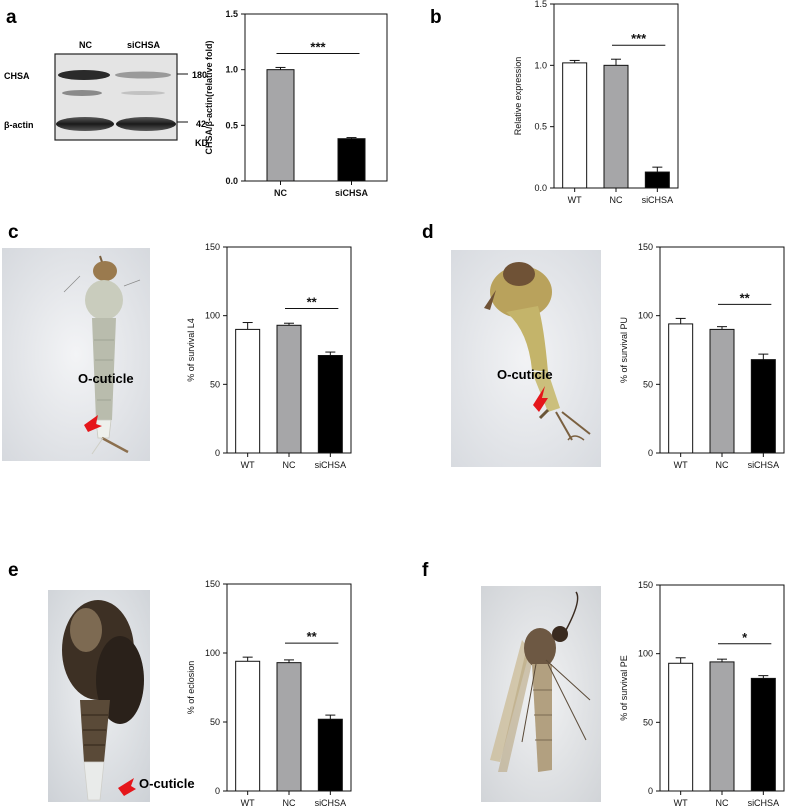  I want to click on photo-adult, so click(541, 694).